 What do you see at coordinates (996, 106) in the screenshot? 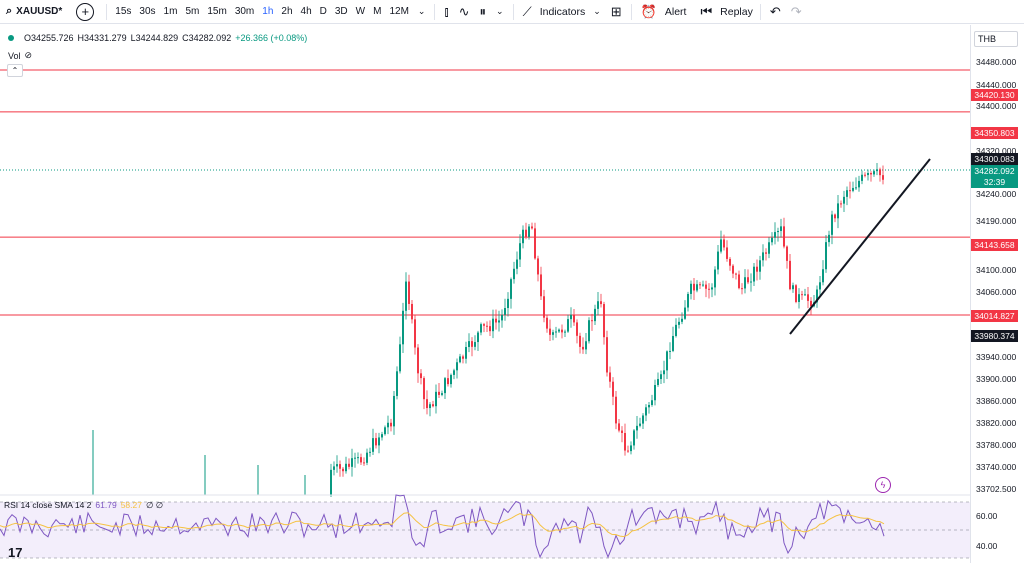
I see `price-tick: 34400.000` at bounding box center [996, 106].